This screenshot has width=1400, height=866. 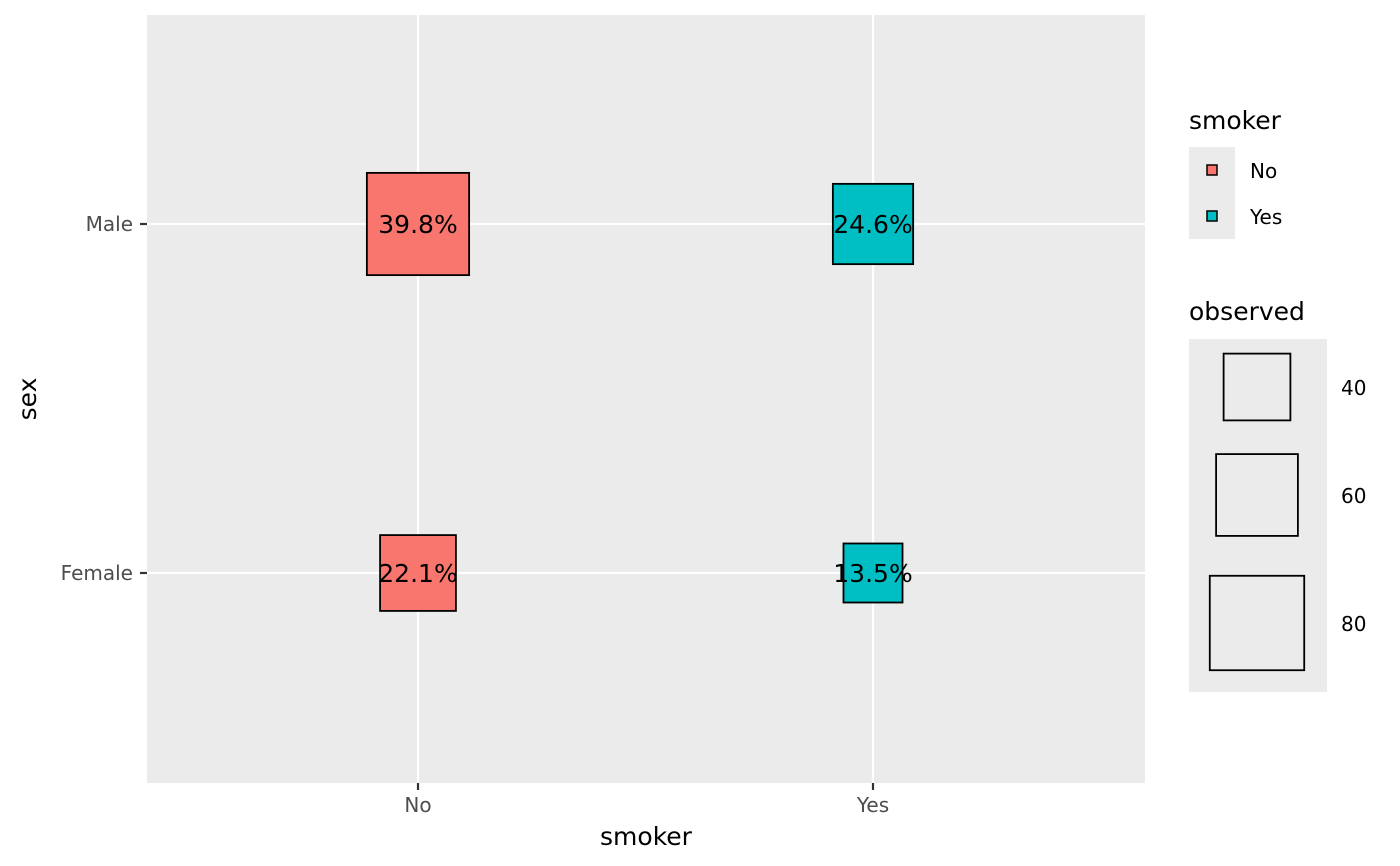 I want to click on tile-label-male-yes: 24.6%, so click(x=872, y=224).